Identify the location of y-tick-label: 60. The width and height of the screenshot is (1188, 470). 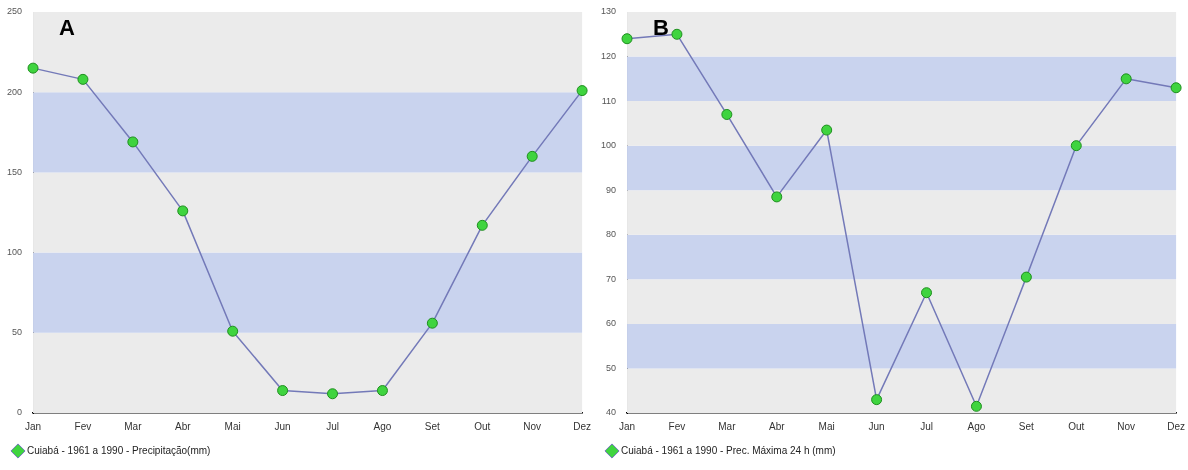
(611, 323).